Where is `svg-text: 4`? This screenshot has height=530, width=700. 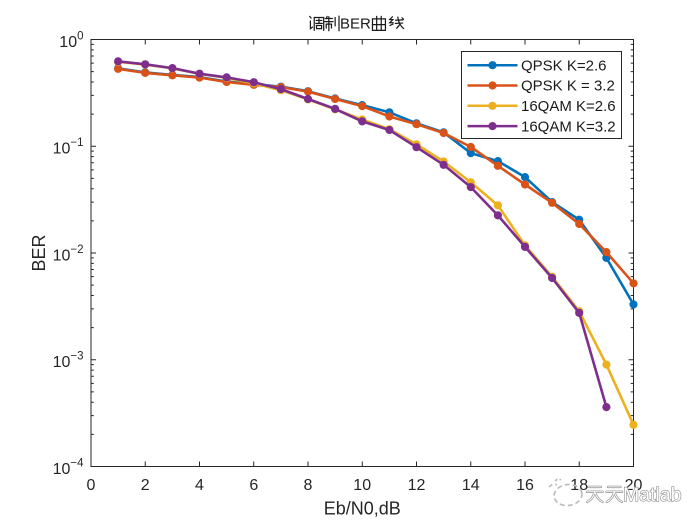
svg-text: 4 is located at coordinates (199, 485).